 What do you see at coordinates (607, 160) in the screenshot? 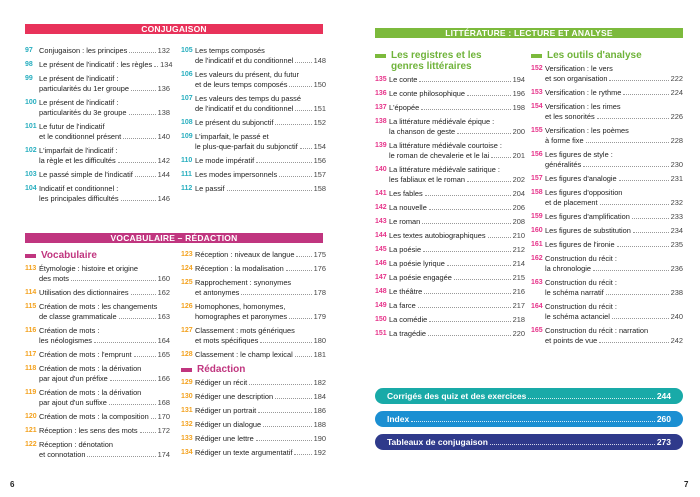
I see `toc-entry: 156 Les figures de style : généralités 230` at bounding box center [607, 160].